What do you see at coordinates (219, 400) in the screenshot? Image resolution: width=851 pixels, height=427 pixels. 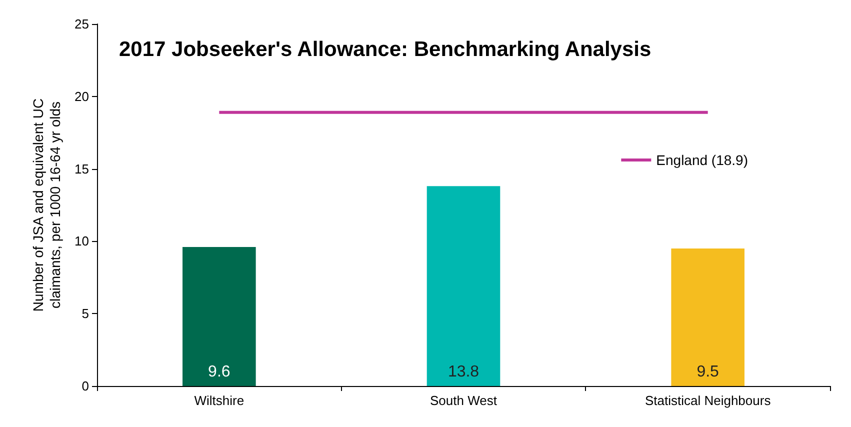 I see `x-tick-label: Wiltshire` at bounding box center [219, 400].